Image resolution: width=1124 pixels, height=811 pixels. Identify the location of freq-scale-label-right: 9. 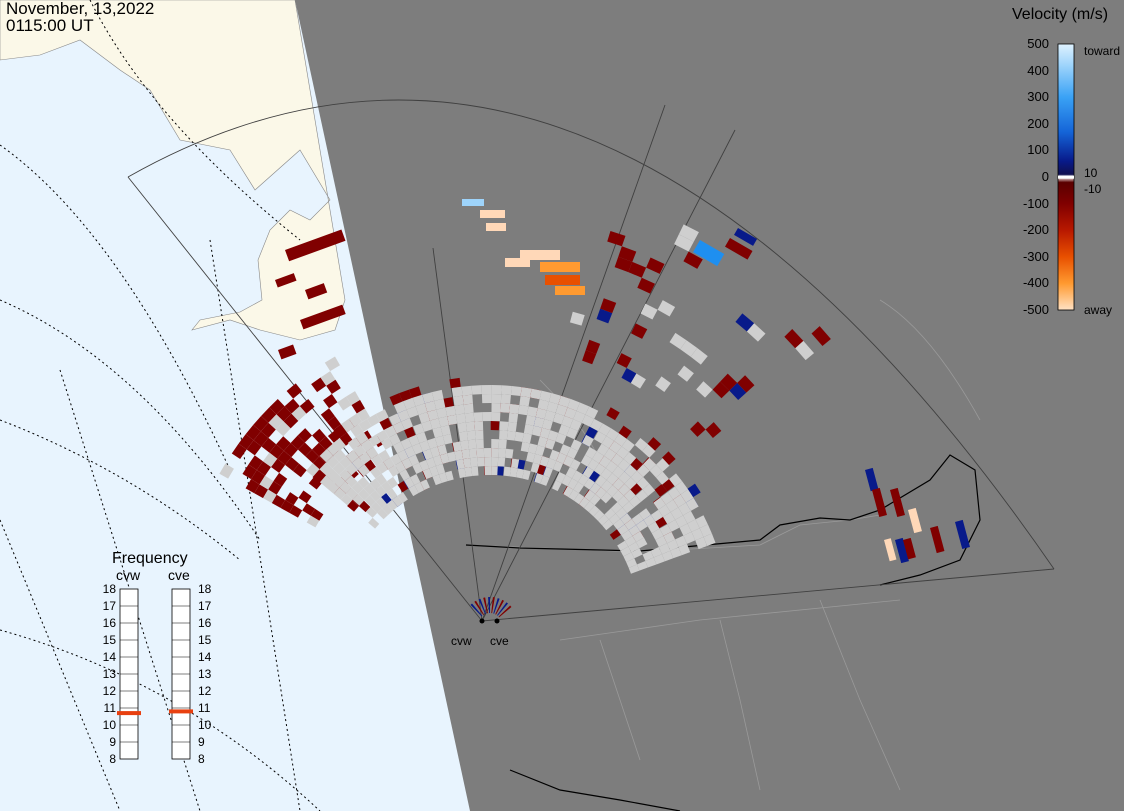
(201, 742).